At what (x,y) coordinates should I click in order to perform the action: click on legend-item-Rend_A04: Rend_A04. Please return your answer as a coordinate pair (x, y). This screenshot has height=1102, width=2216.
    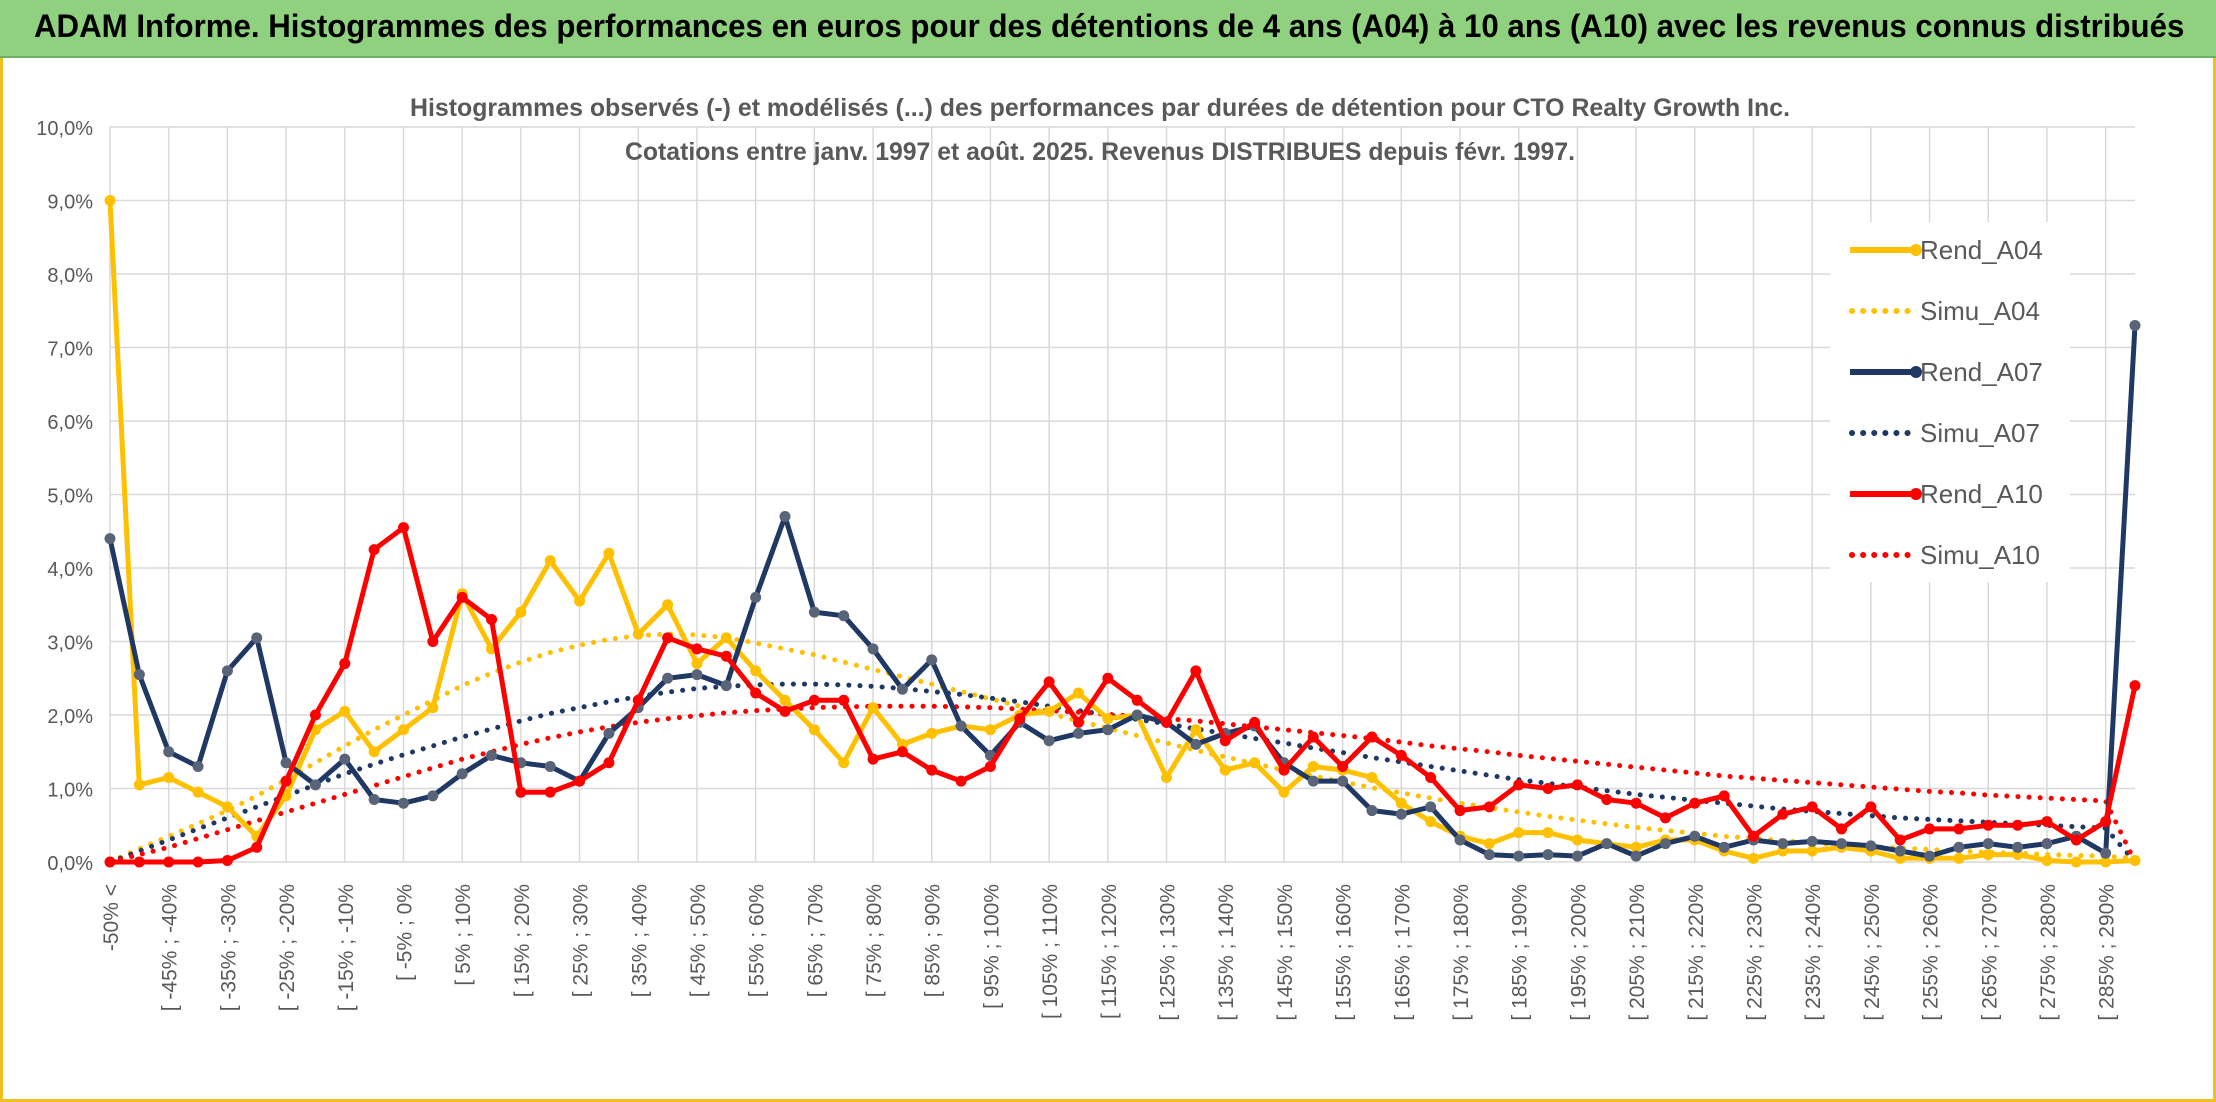
    Looking at the image, I should click on (1946, 250).